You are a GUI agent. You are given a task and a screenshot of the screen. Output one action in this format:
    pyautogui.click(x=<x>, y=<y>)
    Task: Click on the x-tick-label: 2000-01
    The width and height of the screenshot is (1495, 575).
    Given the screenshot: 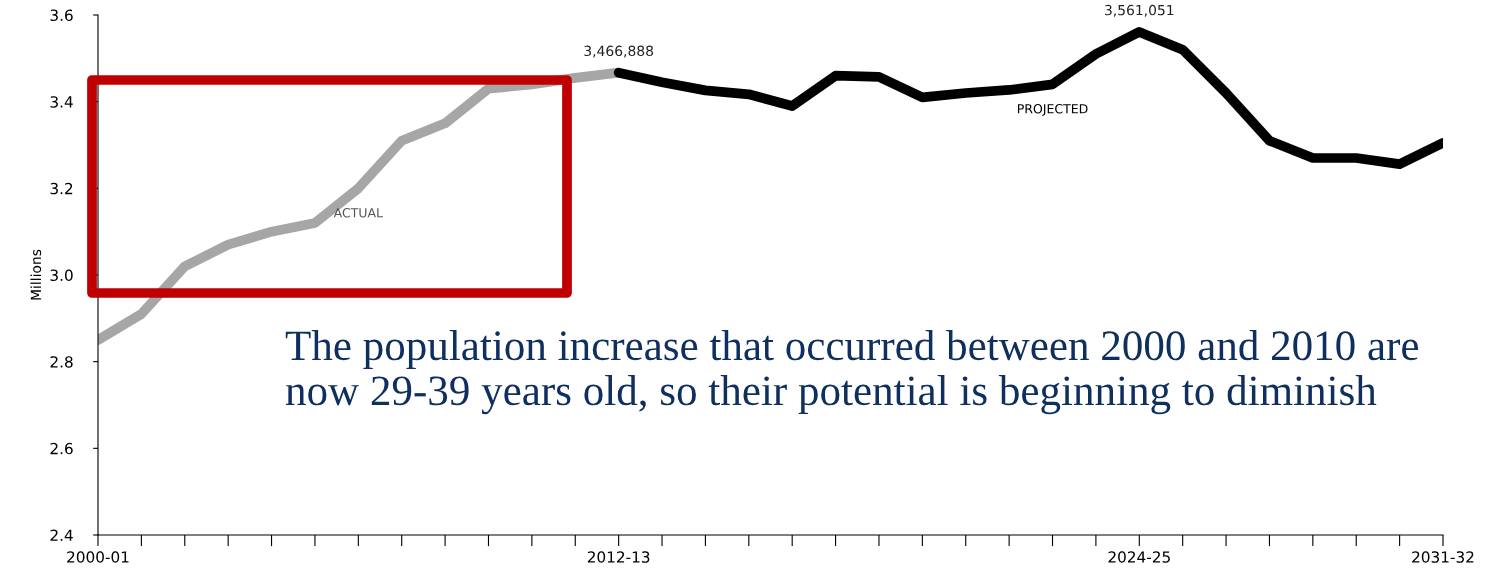 What is the action you would take?
    pyautogui.click(x=98, y=557)
    